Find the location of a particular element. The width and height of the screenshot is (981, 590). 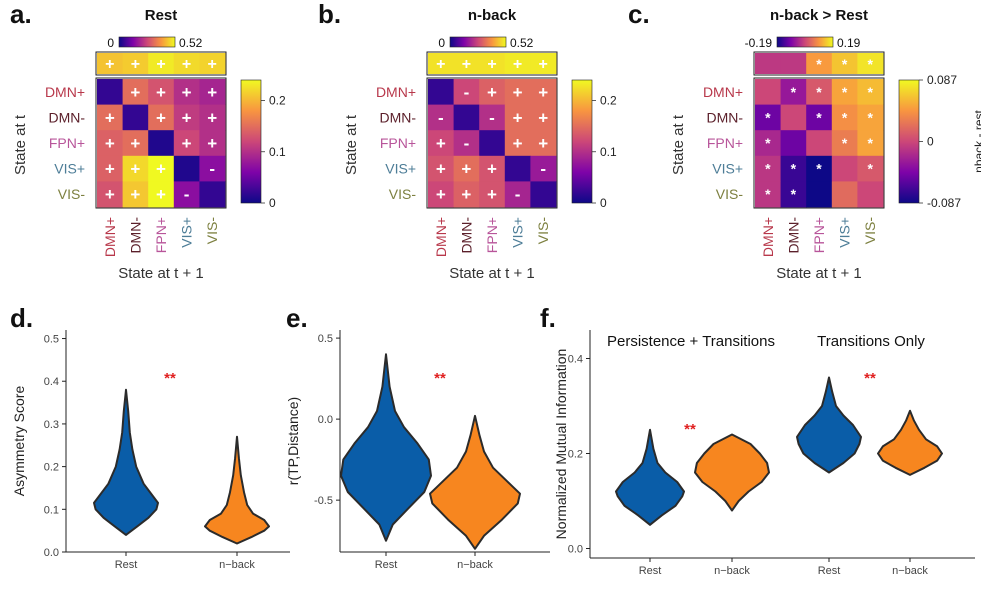

panel-label: f. is located at coordinates (548, 318).